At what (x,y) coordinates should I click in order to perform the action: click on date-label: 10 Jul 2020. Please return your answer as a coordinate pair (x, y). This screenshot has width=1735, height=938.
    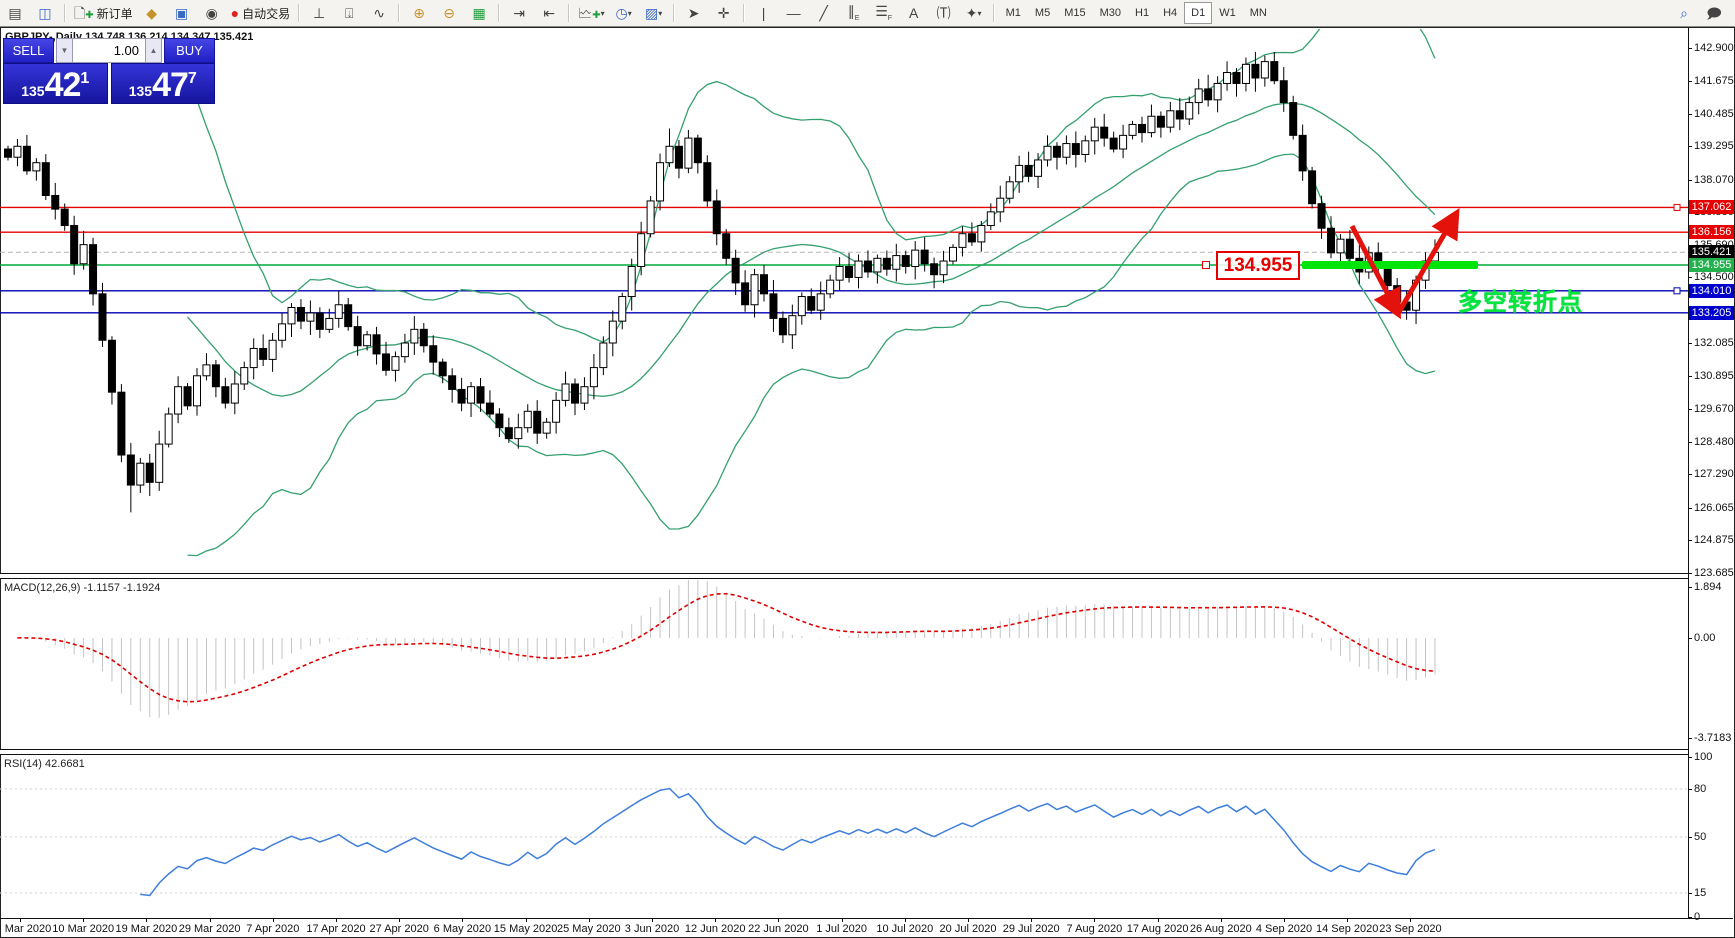
    Looking at the image, I should click on (905, 929).